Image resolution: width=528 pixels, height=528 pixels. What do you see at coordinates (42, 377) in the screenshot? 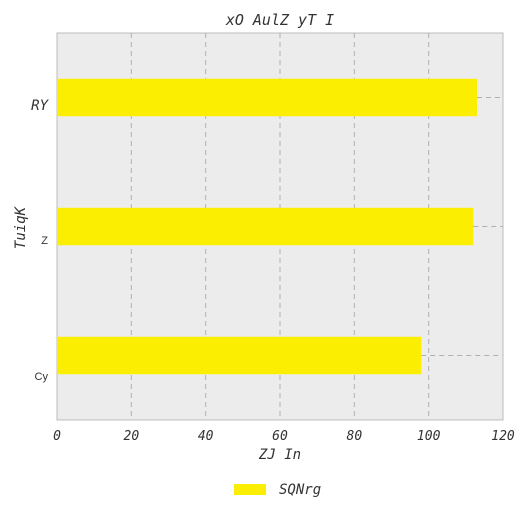
I see `y-tick-label-cy: Cy` at bounding box center [42, 377].